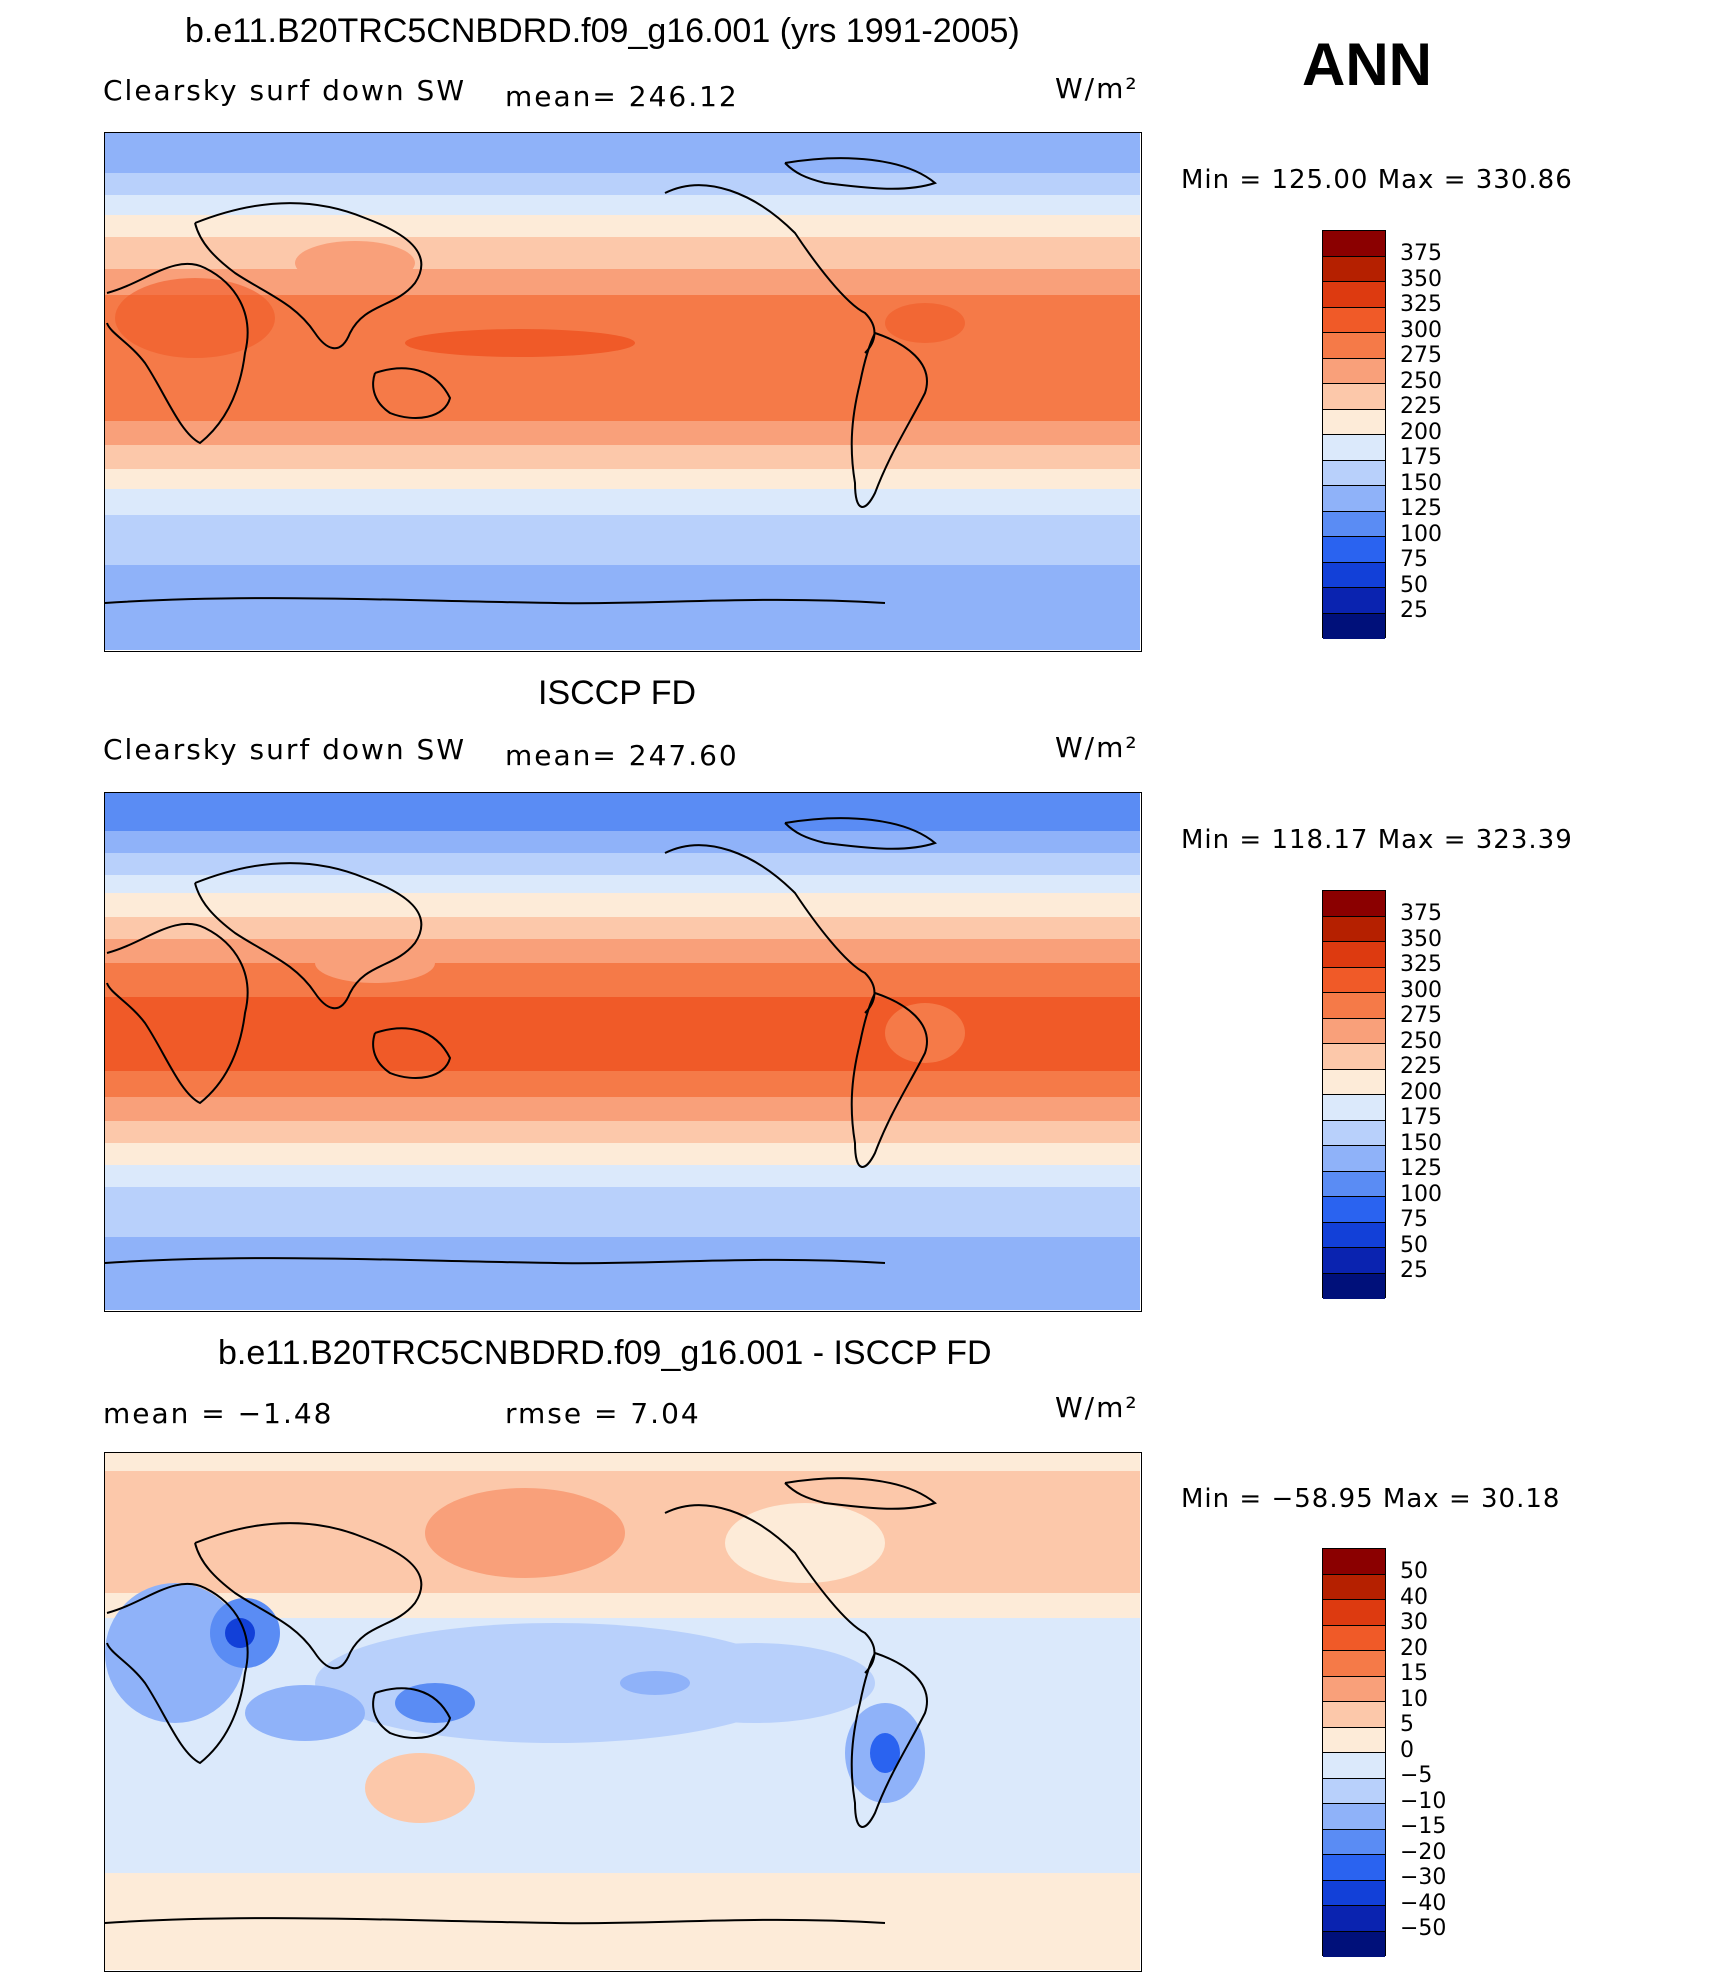 The image size is (1710, 1979). I want to click on panel1-variable-label: Clearsky surf down SW, so click(285, 90).